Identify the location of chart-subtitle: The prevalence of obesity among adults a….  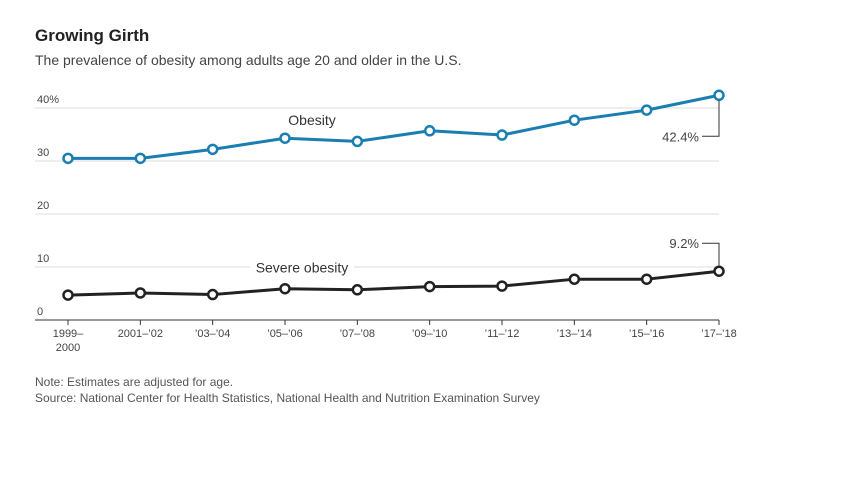
(248, 60).